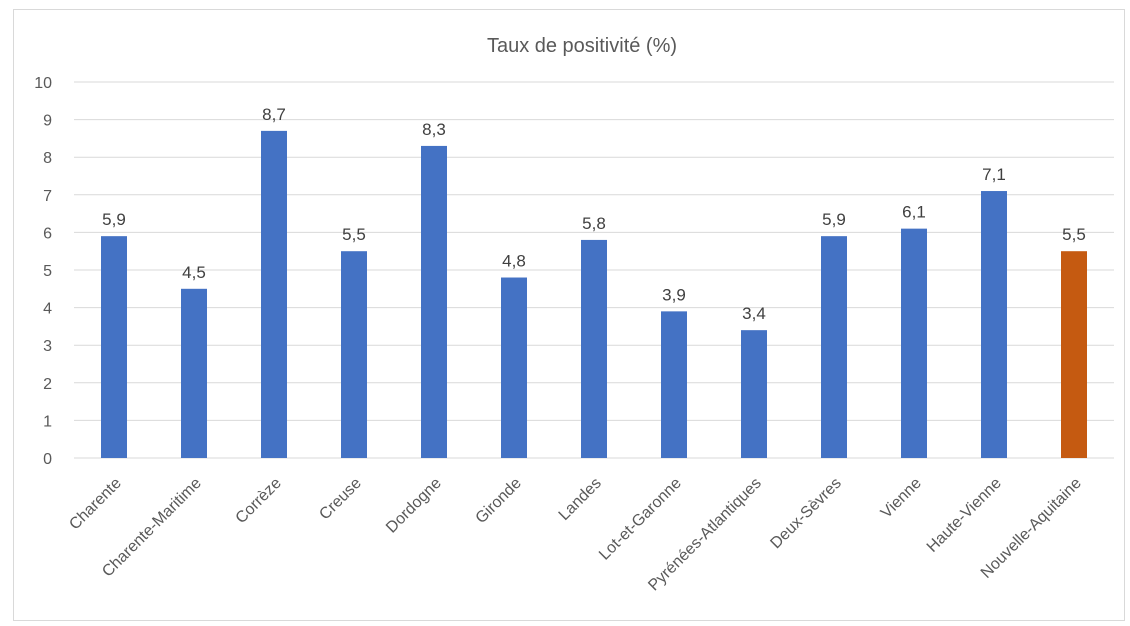 Image resolution: width=1130 pixels, height=626 pixels. What do you see at coordinates (580, 499) in the screenshot?
I see `x-category-label: Landes` at bounding box center [580, 499].